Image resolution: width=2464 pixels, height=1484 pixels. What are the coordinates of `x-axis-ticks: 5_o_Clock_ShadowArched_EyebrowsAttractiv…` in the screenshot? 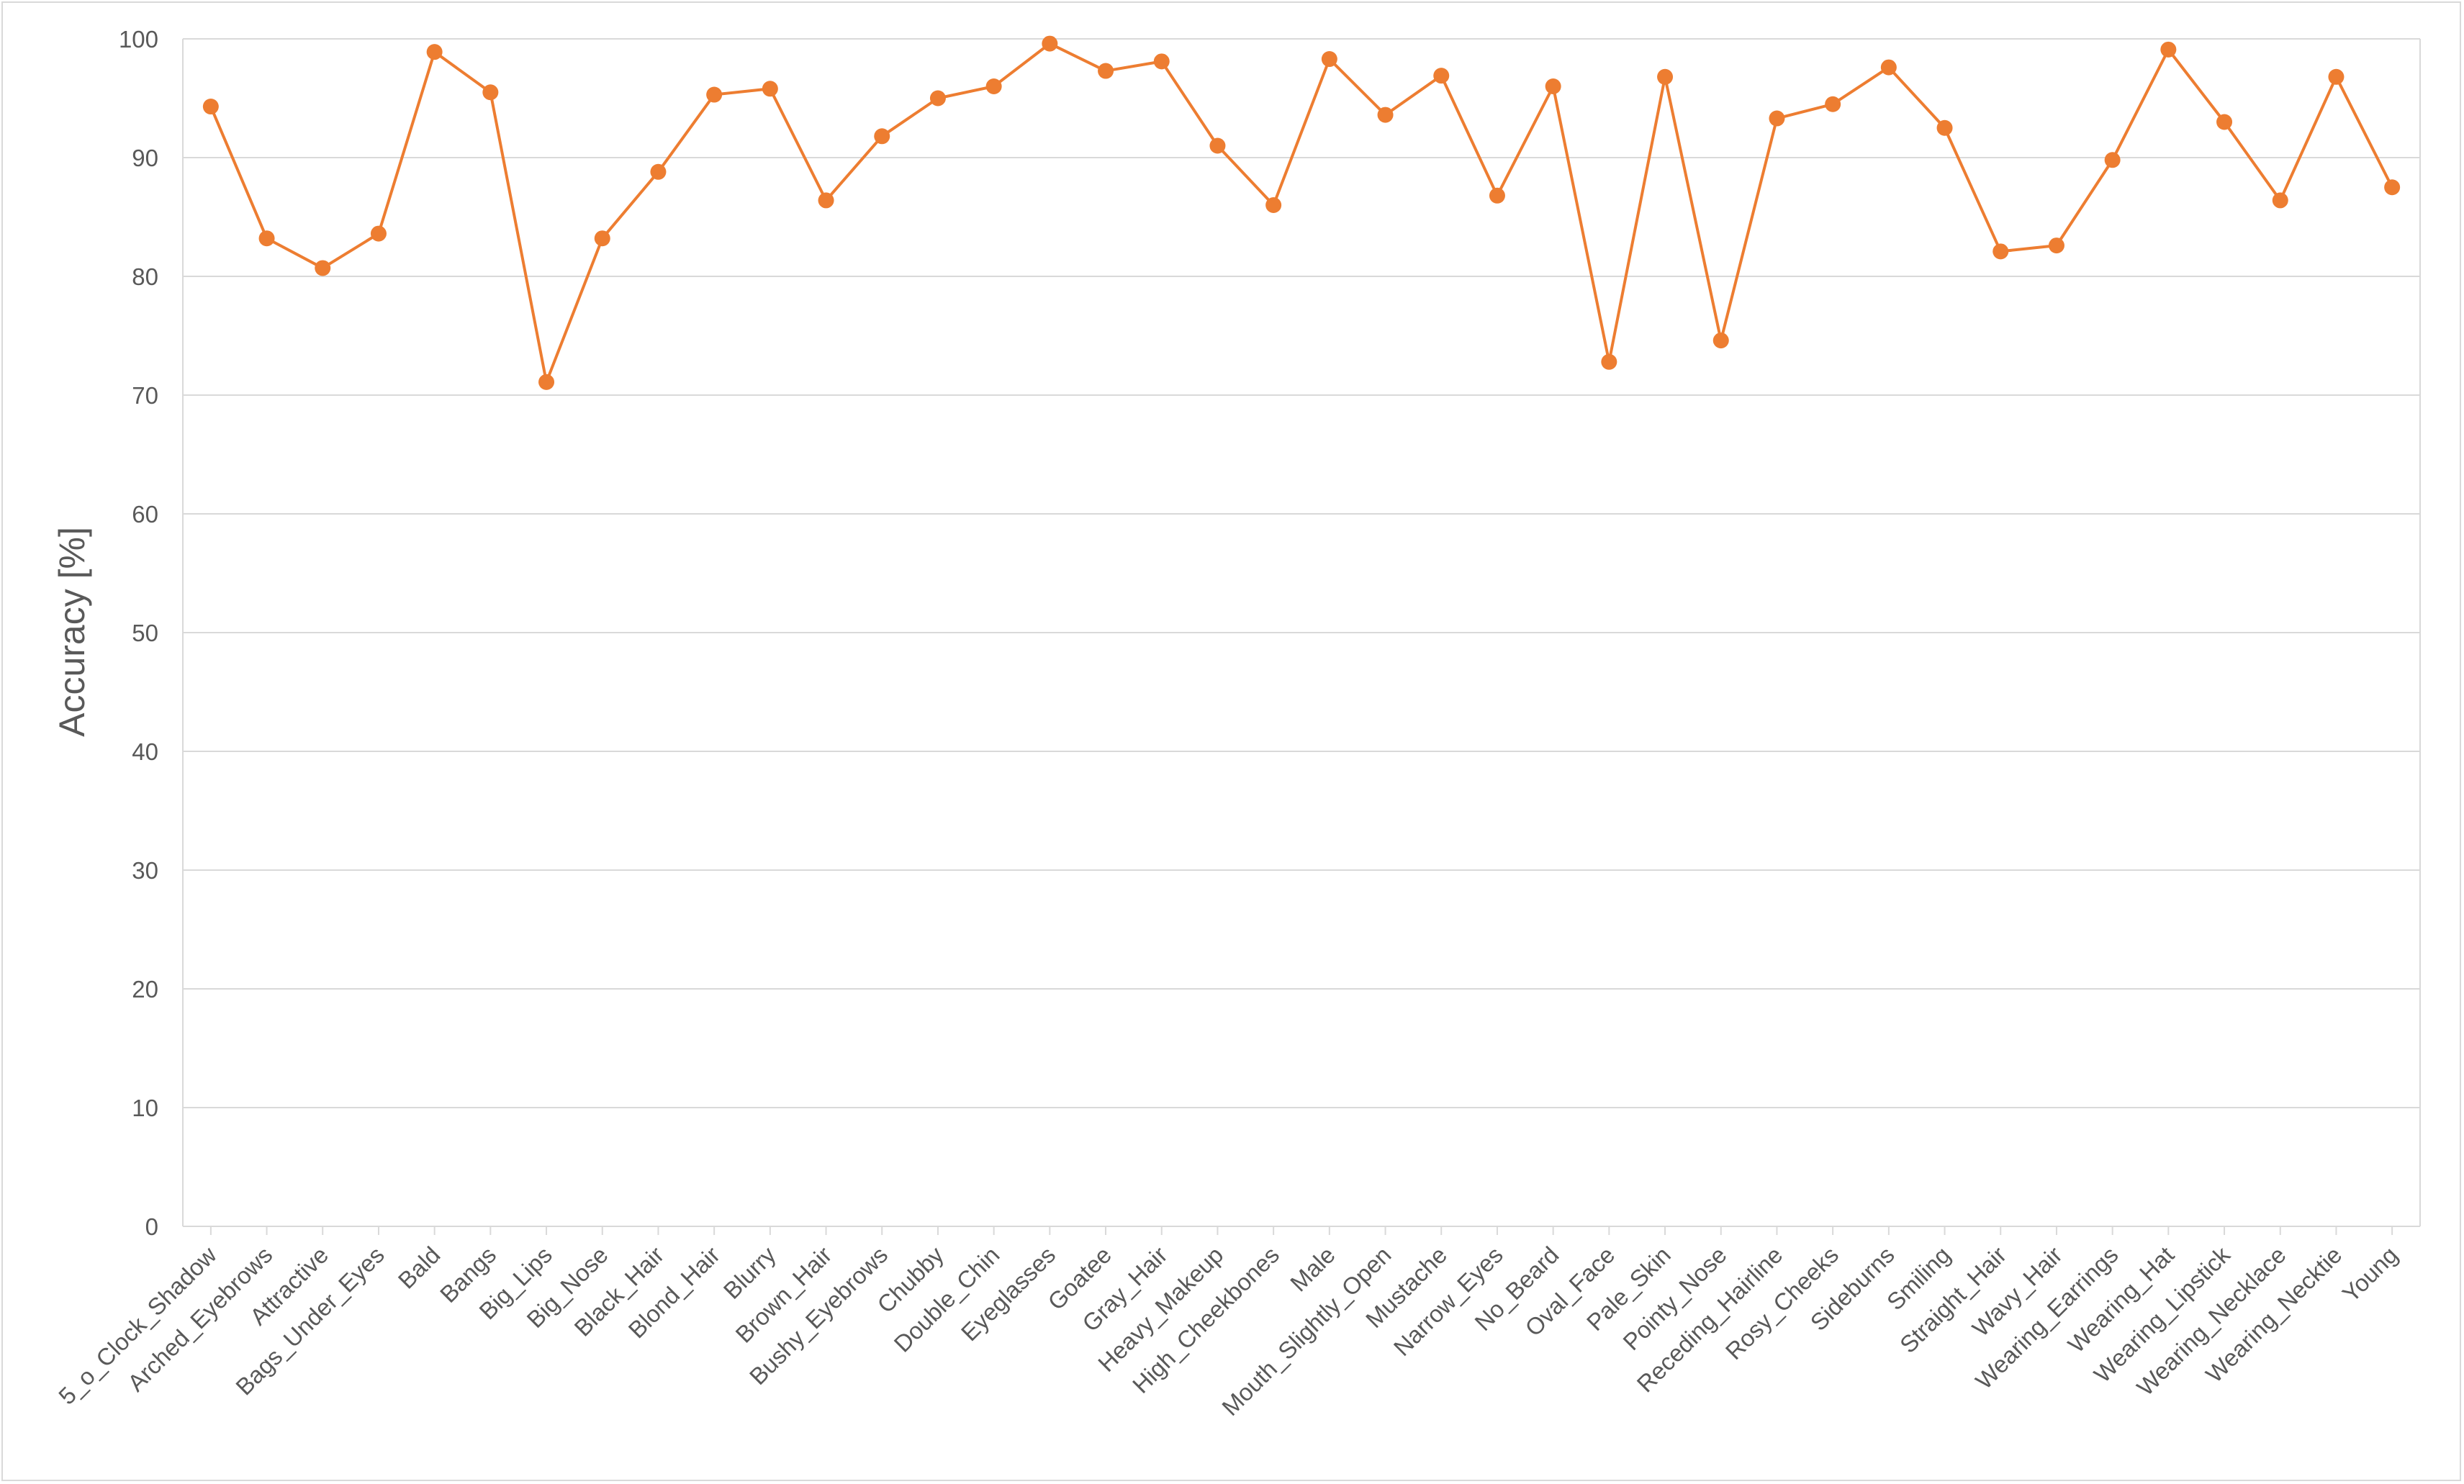 It's located at (1228, 1323).